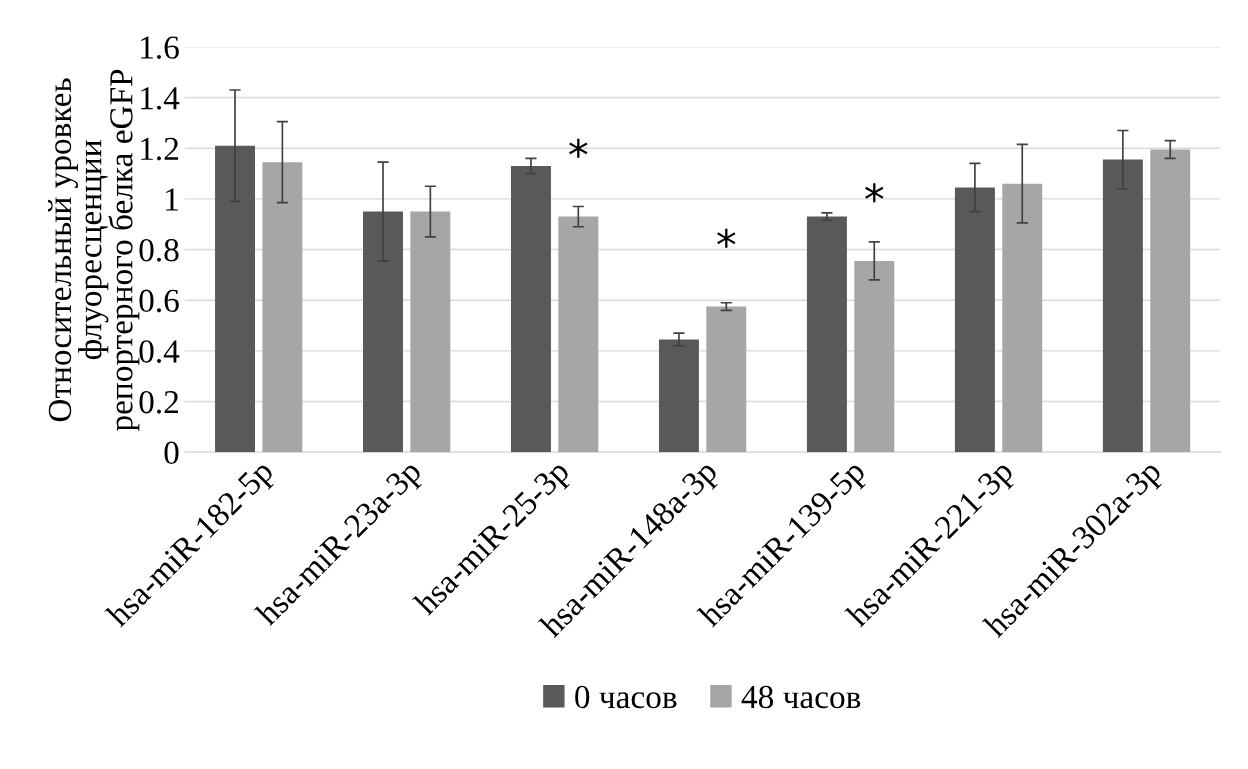  I want to click on y-tick-label: 1.4, so click(160, 98).